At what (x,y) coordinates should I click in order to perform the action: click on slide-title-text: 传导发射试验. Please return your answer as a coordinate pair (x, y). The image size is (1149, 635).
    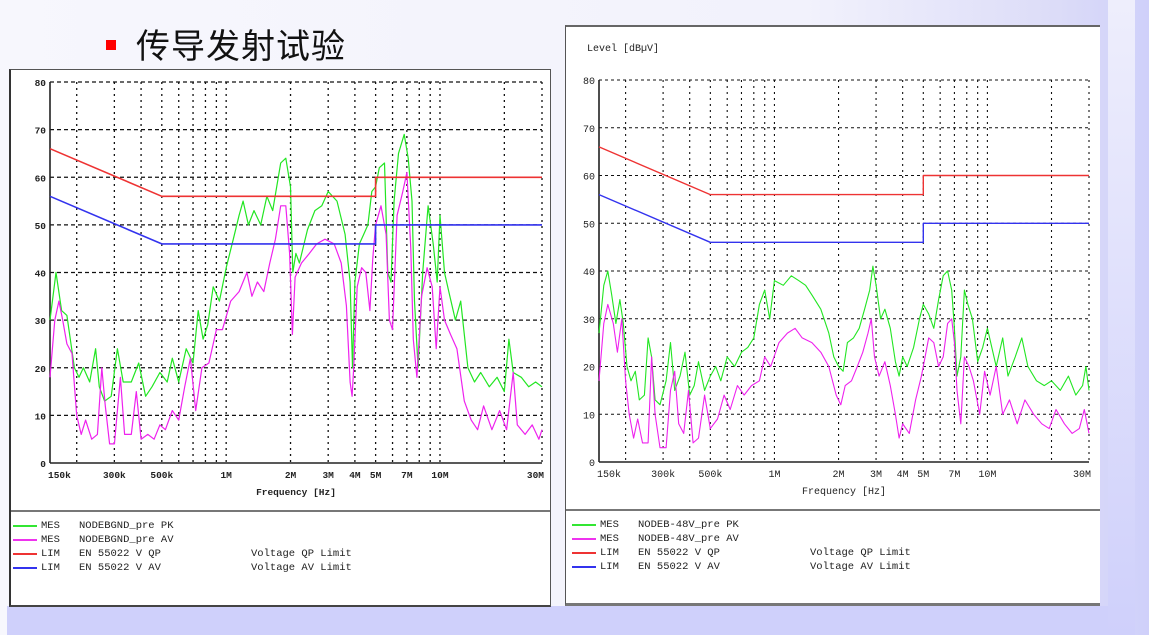
    Looking at the image, I should click on (241, 46).